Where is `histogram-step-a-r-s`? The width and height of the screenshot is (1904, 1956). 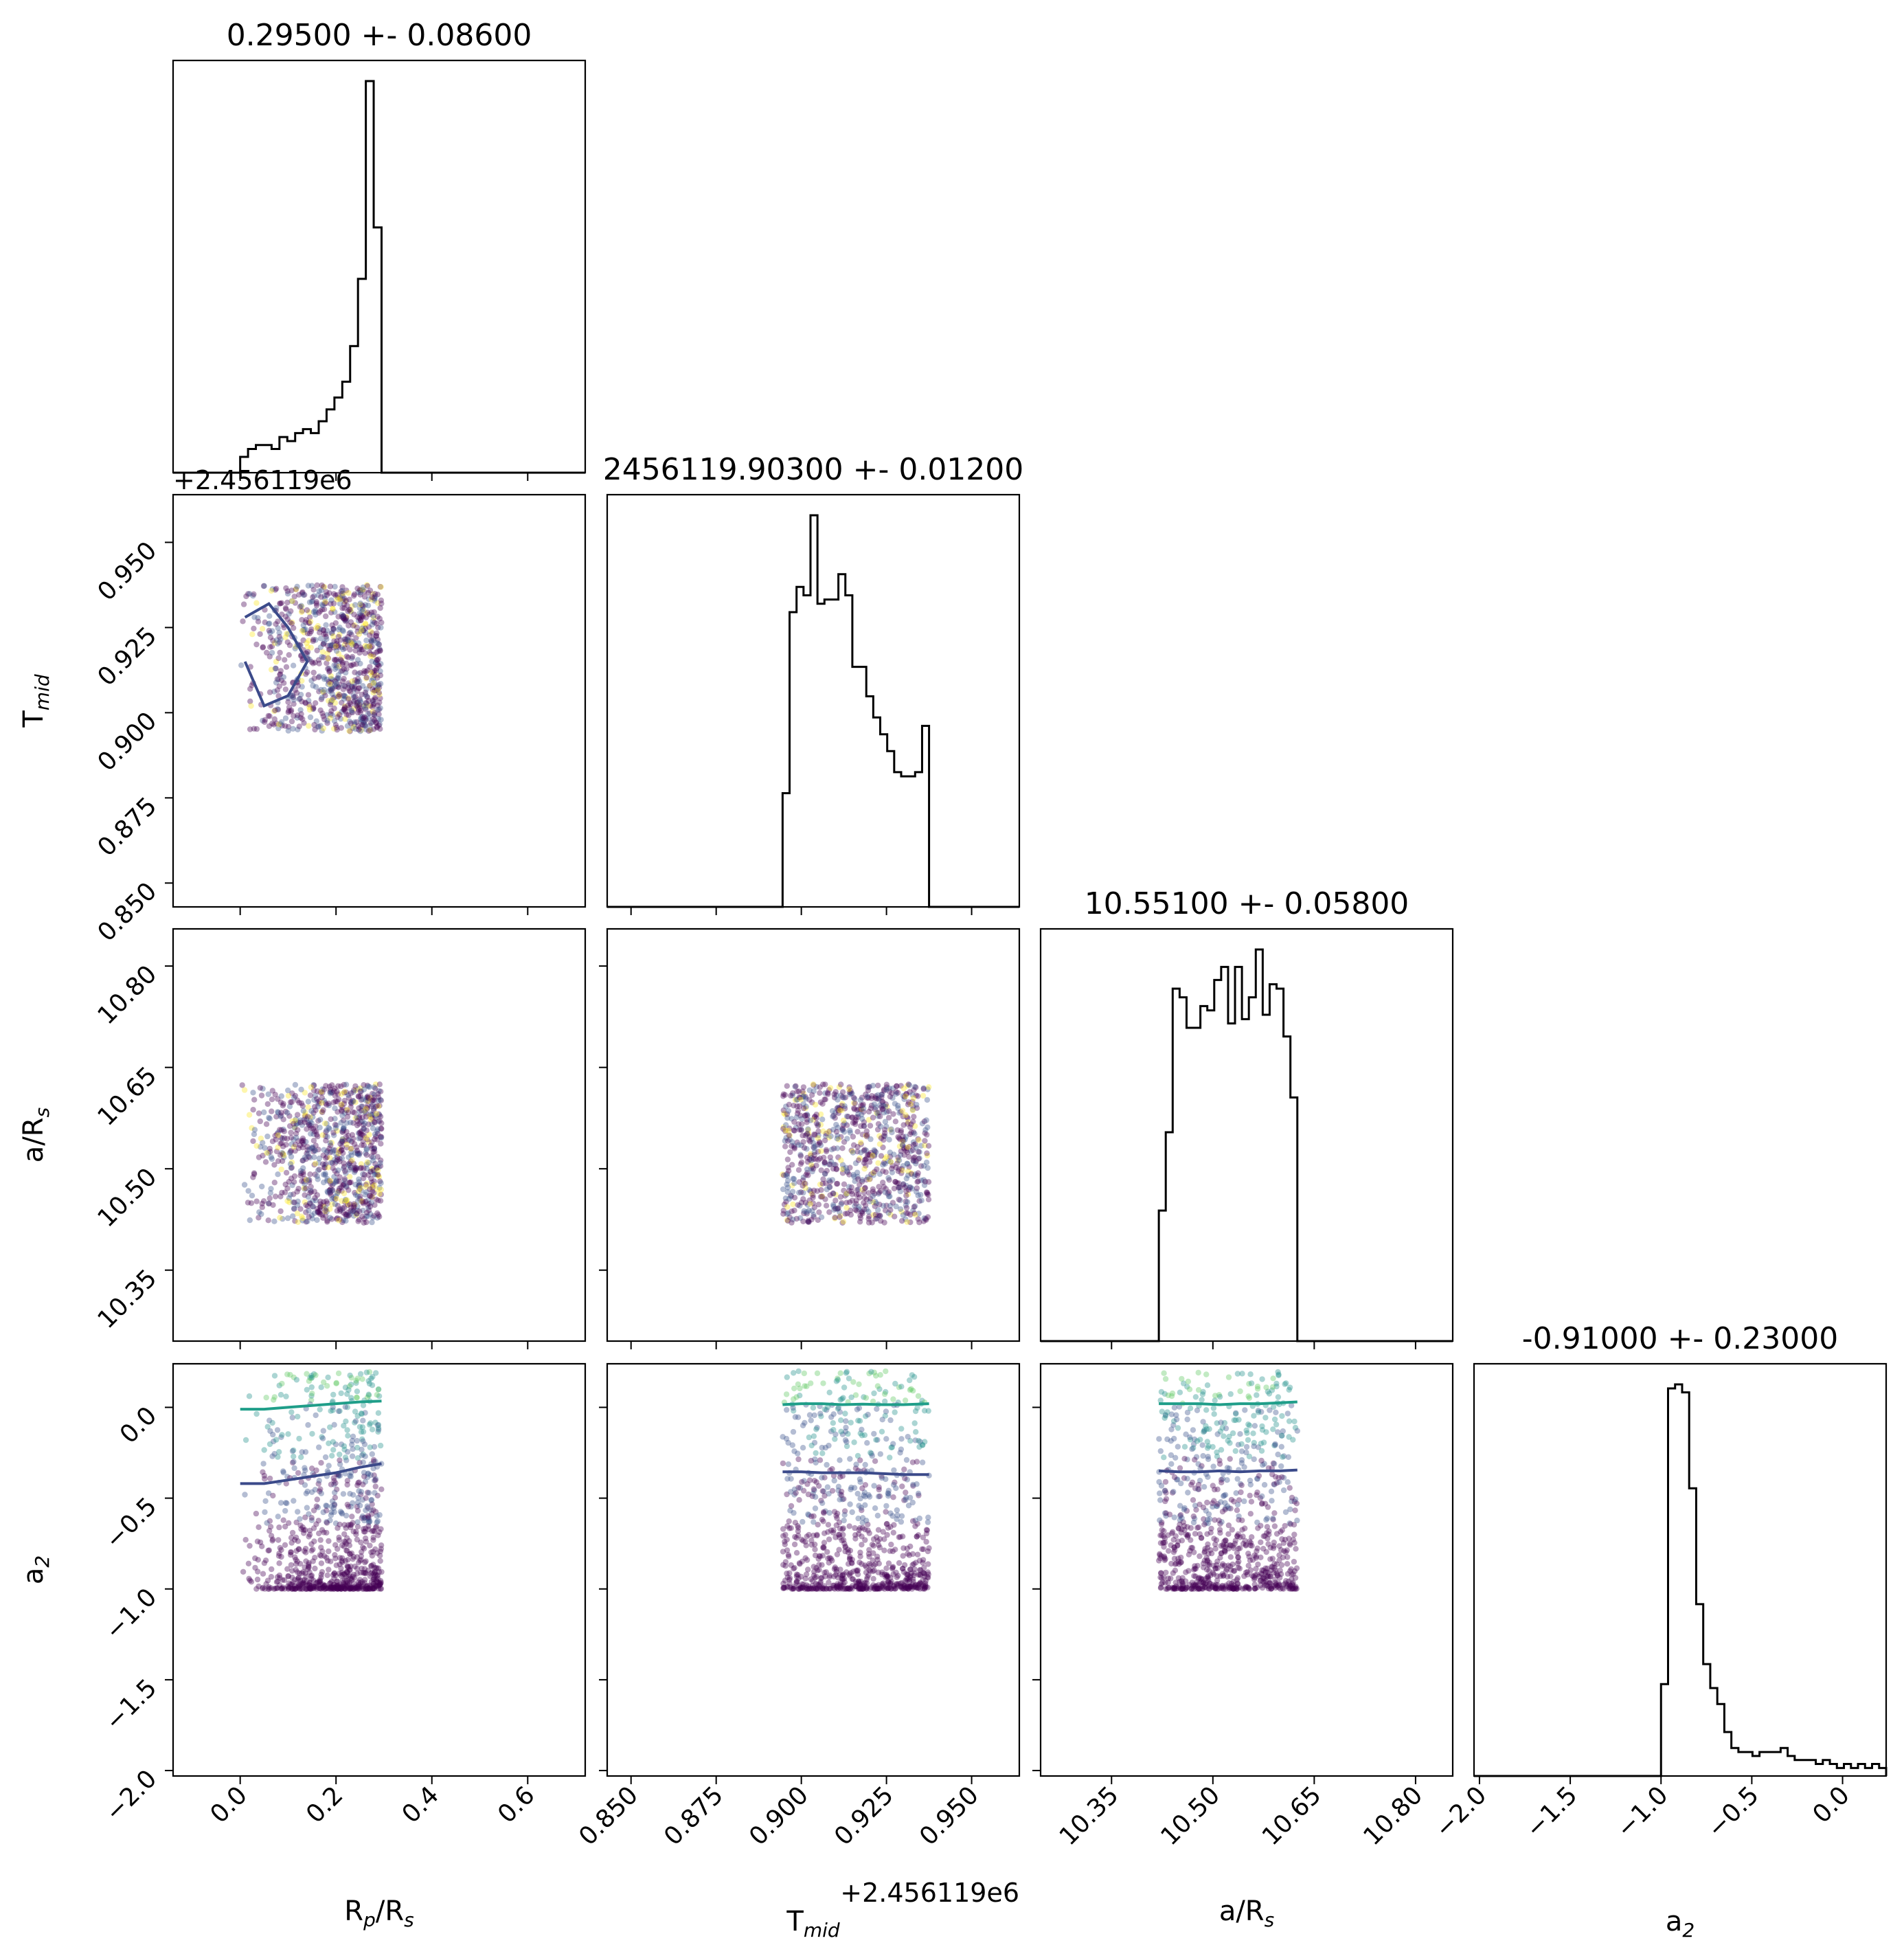 histogram-step-a-r-s is located at coordinates (1247, 1145).